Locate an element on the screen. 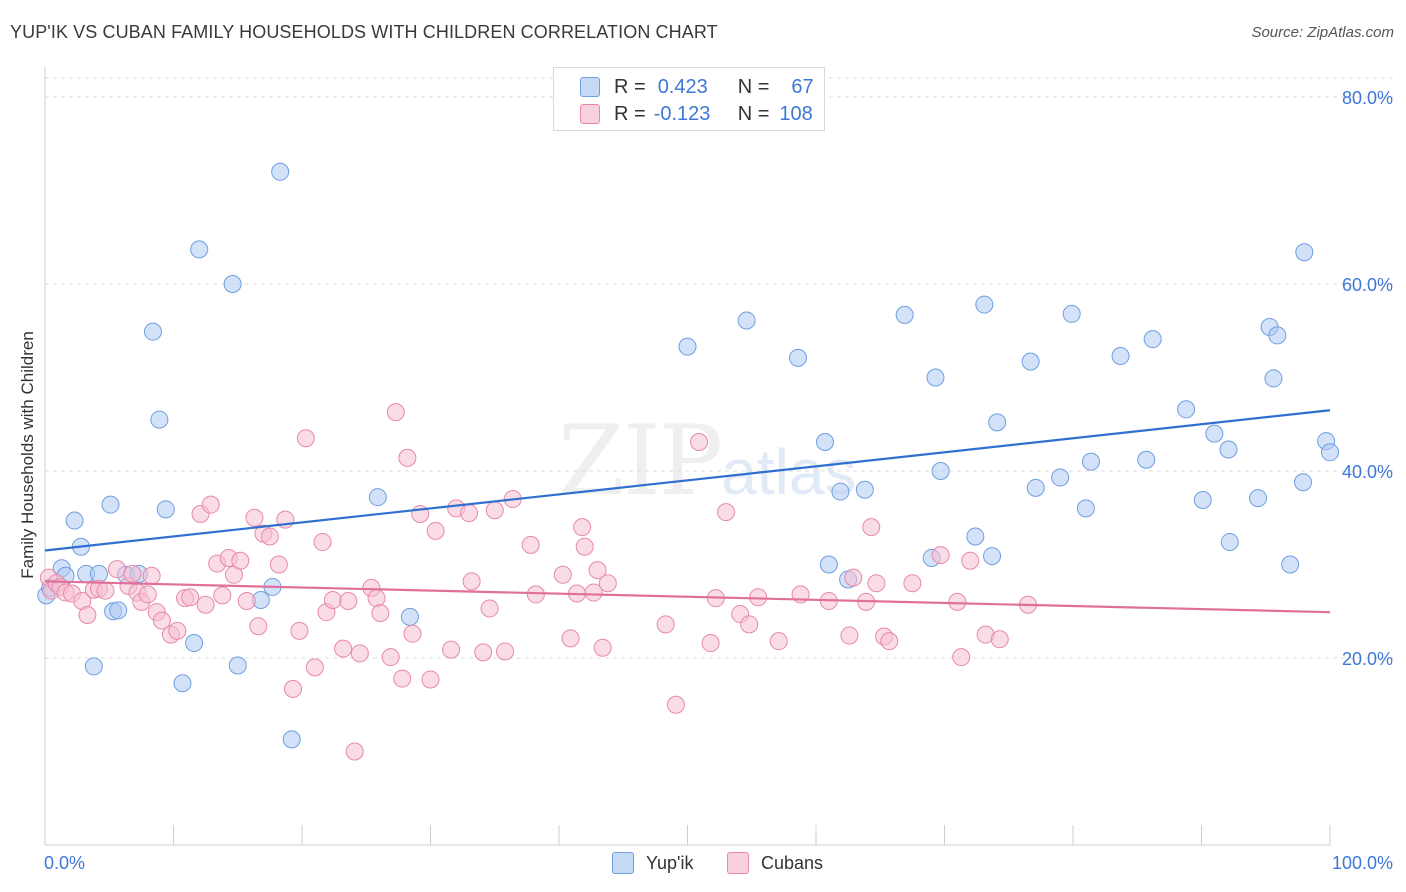 This screenshot has width=1406, height=892. legend-item-cubans: Cubans is located at coordinates (775, 863).